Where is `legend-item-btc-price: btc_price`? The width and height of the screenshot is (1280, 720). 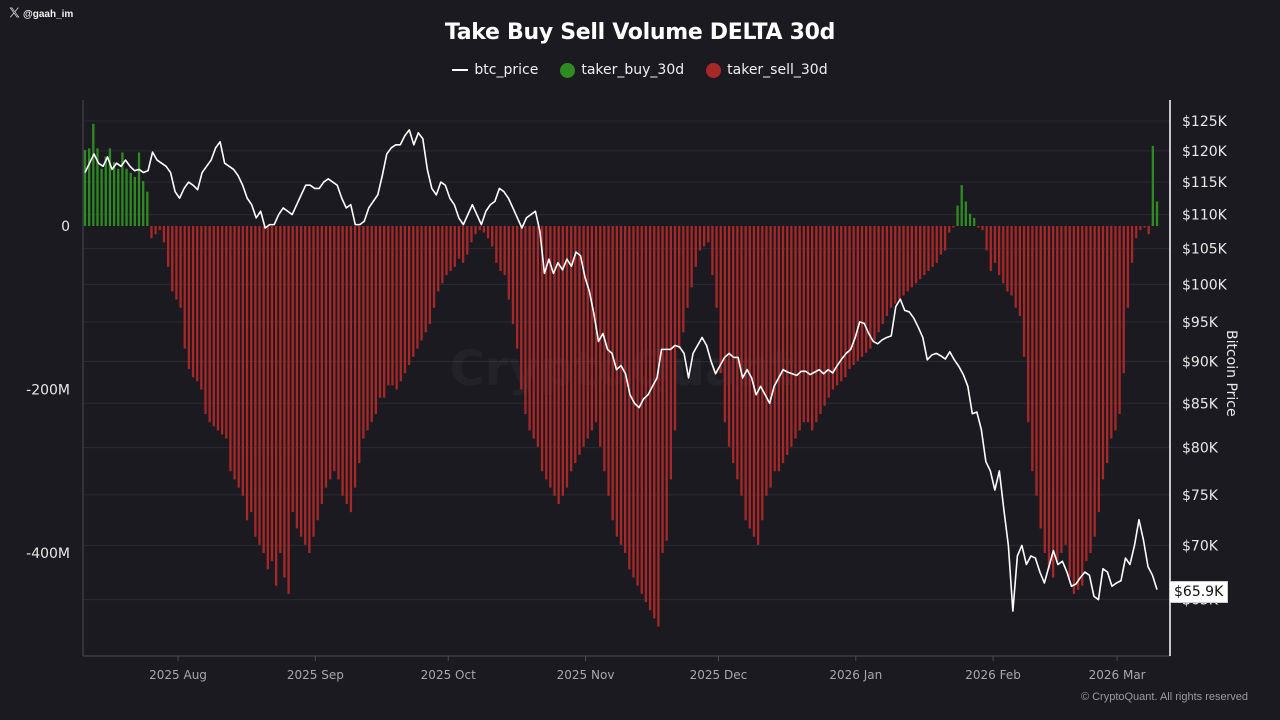
legend-item-btc-price: btc_price is located at coordinates (495, 70).